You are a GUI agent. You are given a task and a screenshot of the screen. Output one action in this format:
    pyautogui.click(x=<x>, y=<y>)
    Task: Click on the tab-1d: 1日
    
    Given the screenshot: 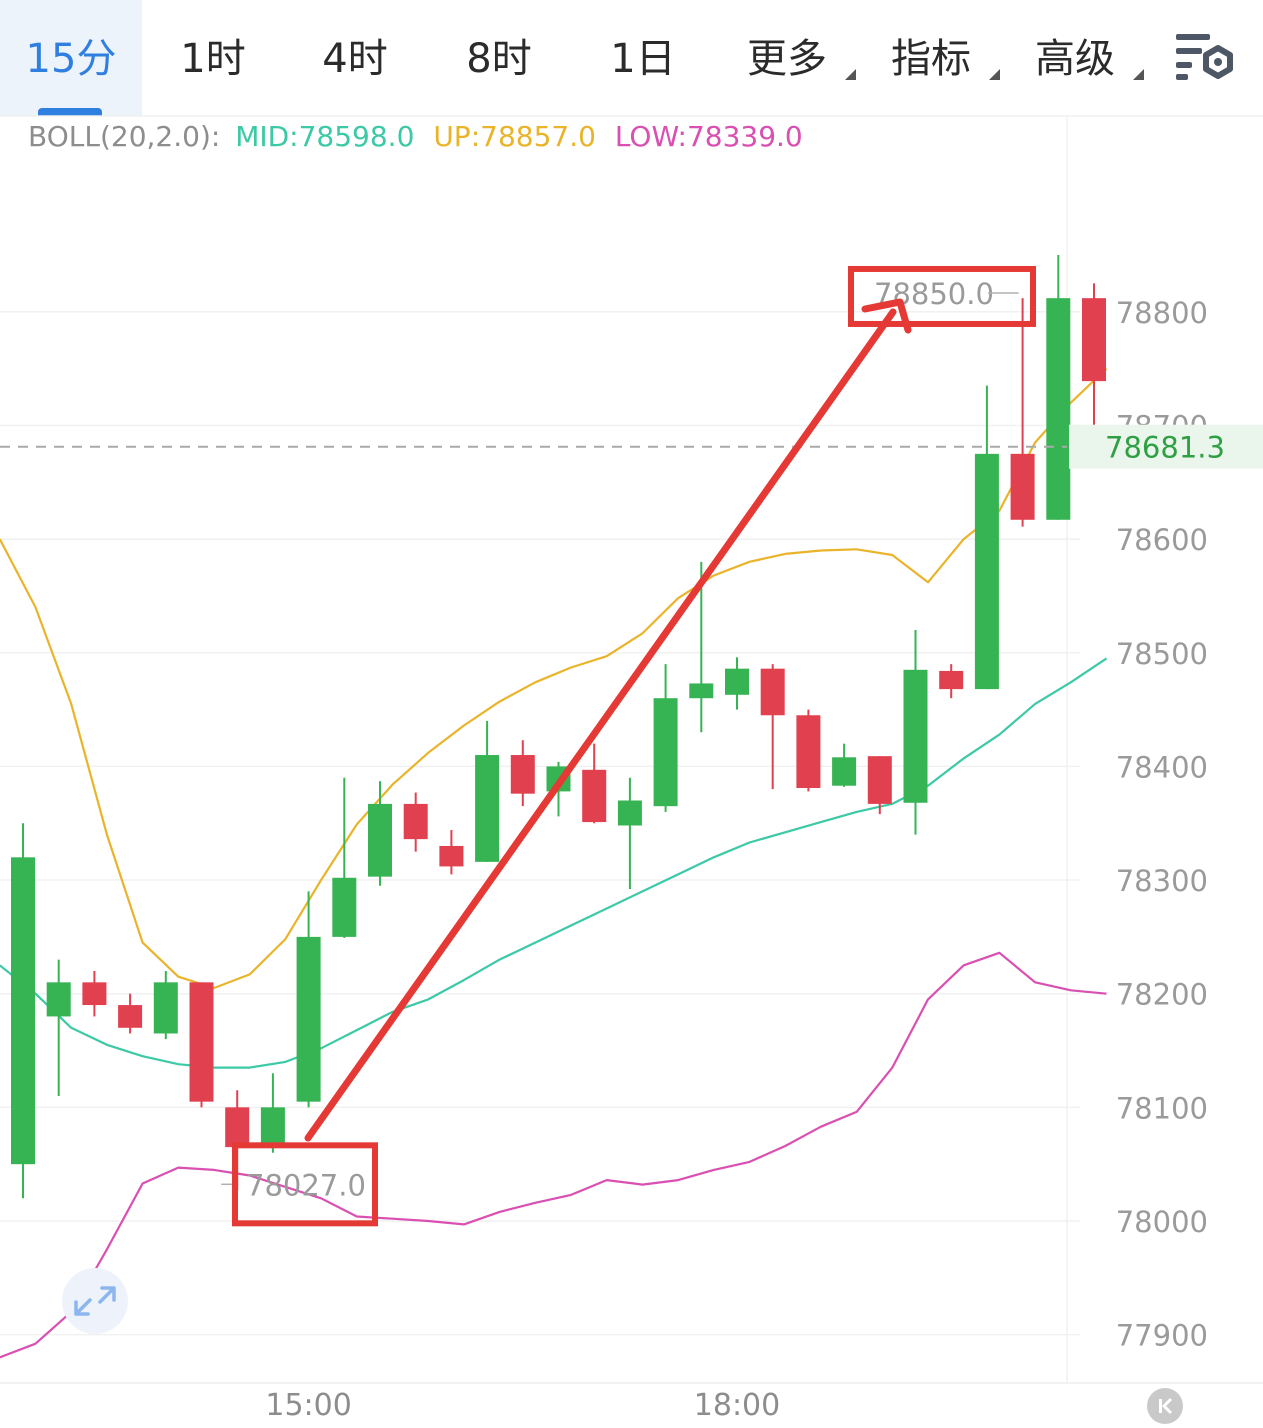 What is the action you would take?
    pyautogui.click(x=643, y=58)
    